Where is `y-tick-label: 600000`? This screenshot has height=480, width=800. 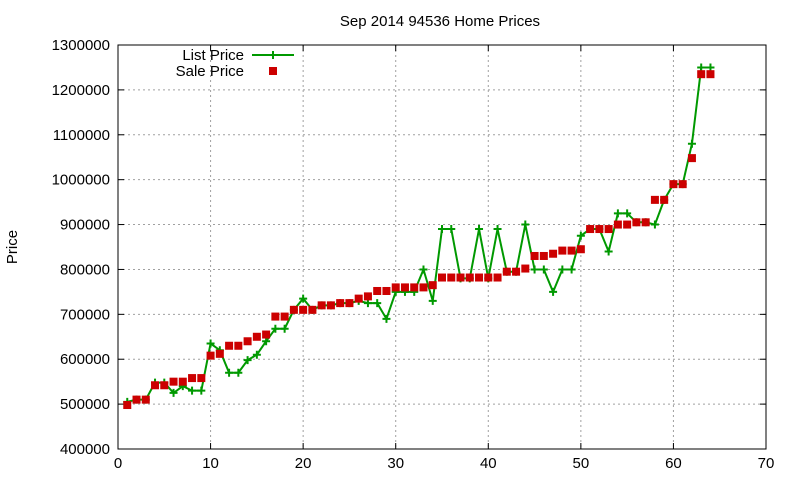 y-tick-label: 600000 is located at coordinates (85, 359).